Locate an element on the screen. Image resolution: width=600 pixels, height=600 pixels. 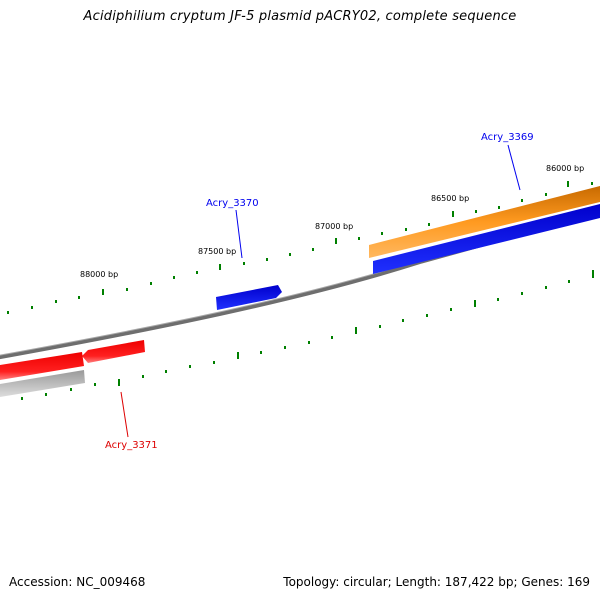
scale-label-86000: 86000 bp is located at coordinates (565, 168).